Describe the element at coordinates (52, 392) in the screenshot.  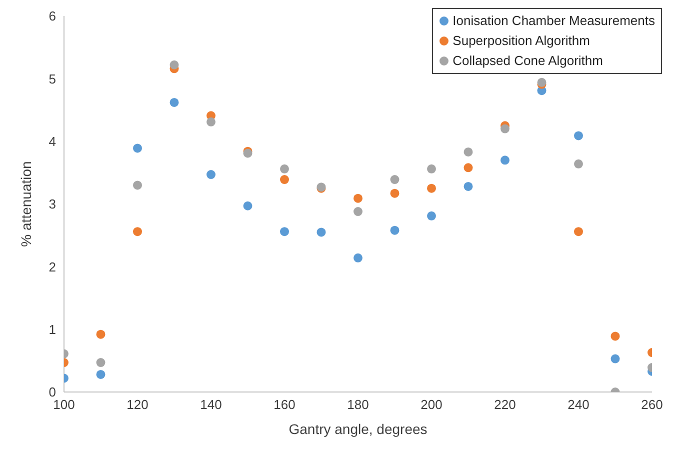
I see `y-tick-label: 0` at that location.